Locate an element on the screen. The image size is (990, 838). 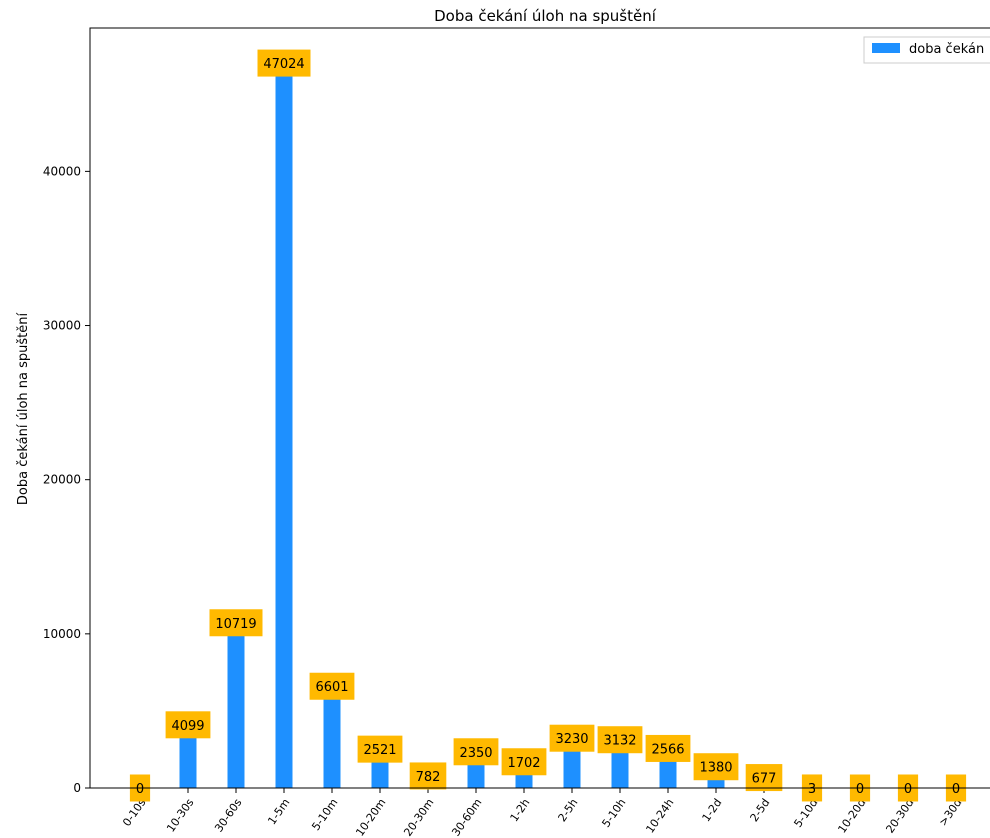
y-axis-ticks: 0 10000 20000 30000 40000 is located at coordinates (66, 479).